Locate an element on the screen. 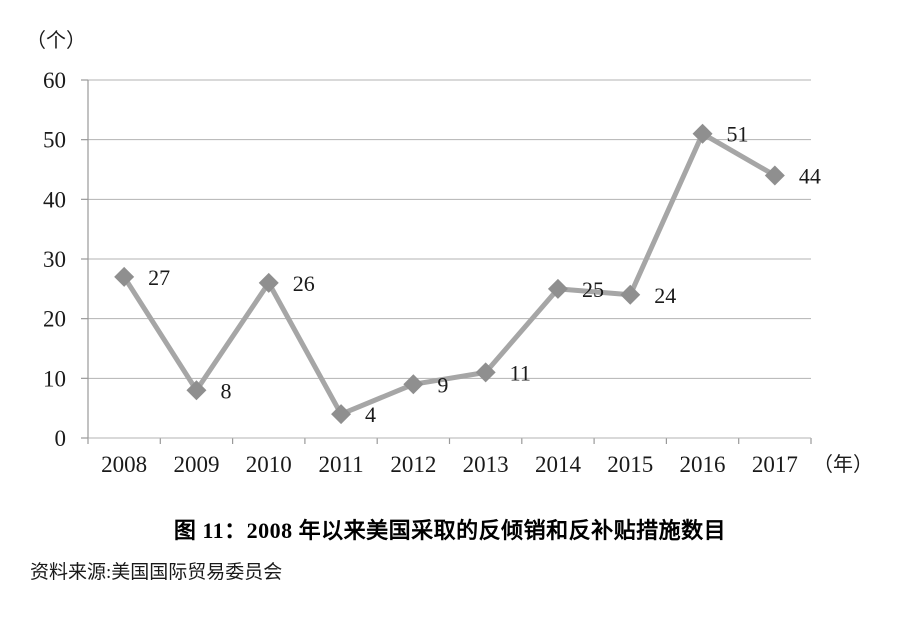 The image size is (900, 620). y-tick-label: 20 is located at coordinates (54, 319).